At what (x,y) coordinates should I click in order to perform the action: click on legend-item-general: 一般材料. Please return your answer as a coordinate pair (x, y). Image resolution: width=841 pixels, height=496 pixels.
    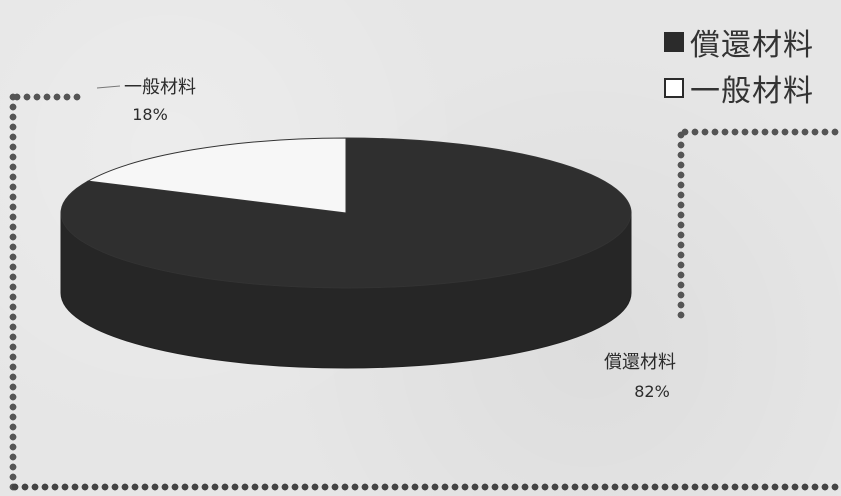
    Looking at the image, I should click on (739, 88).